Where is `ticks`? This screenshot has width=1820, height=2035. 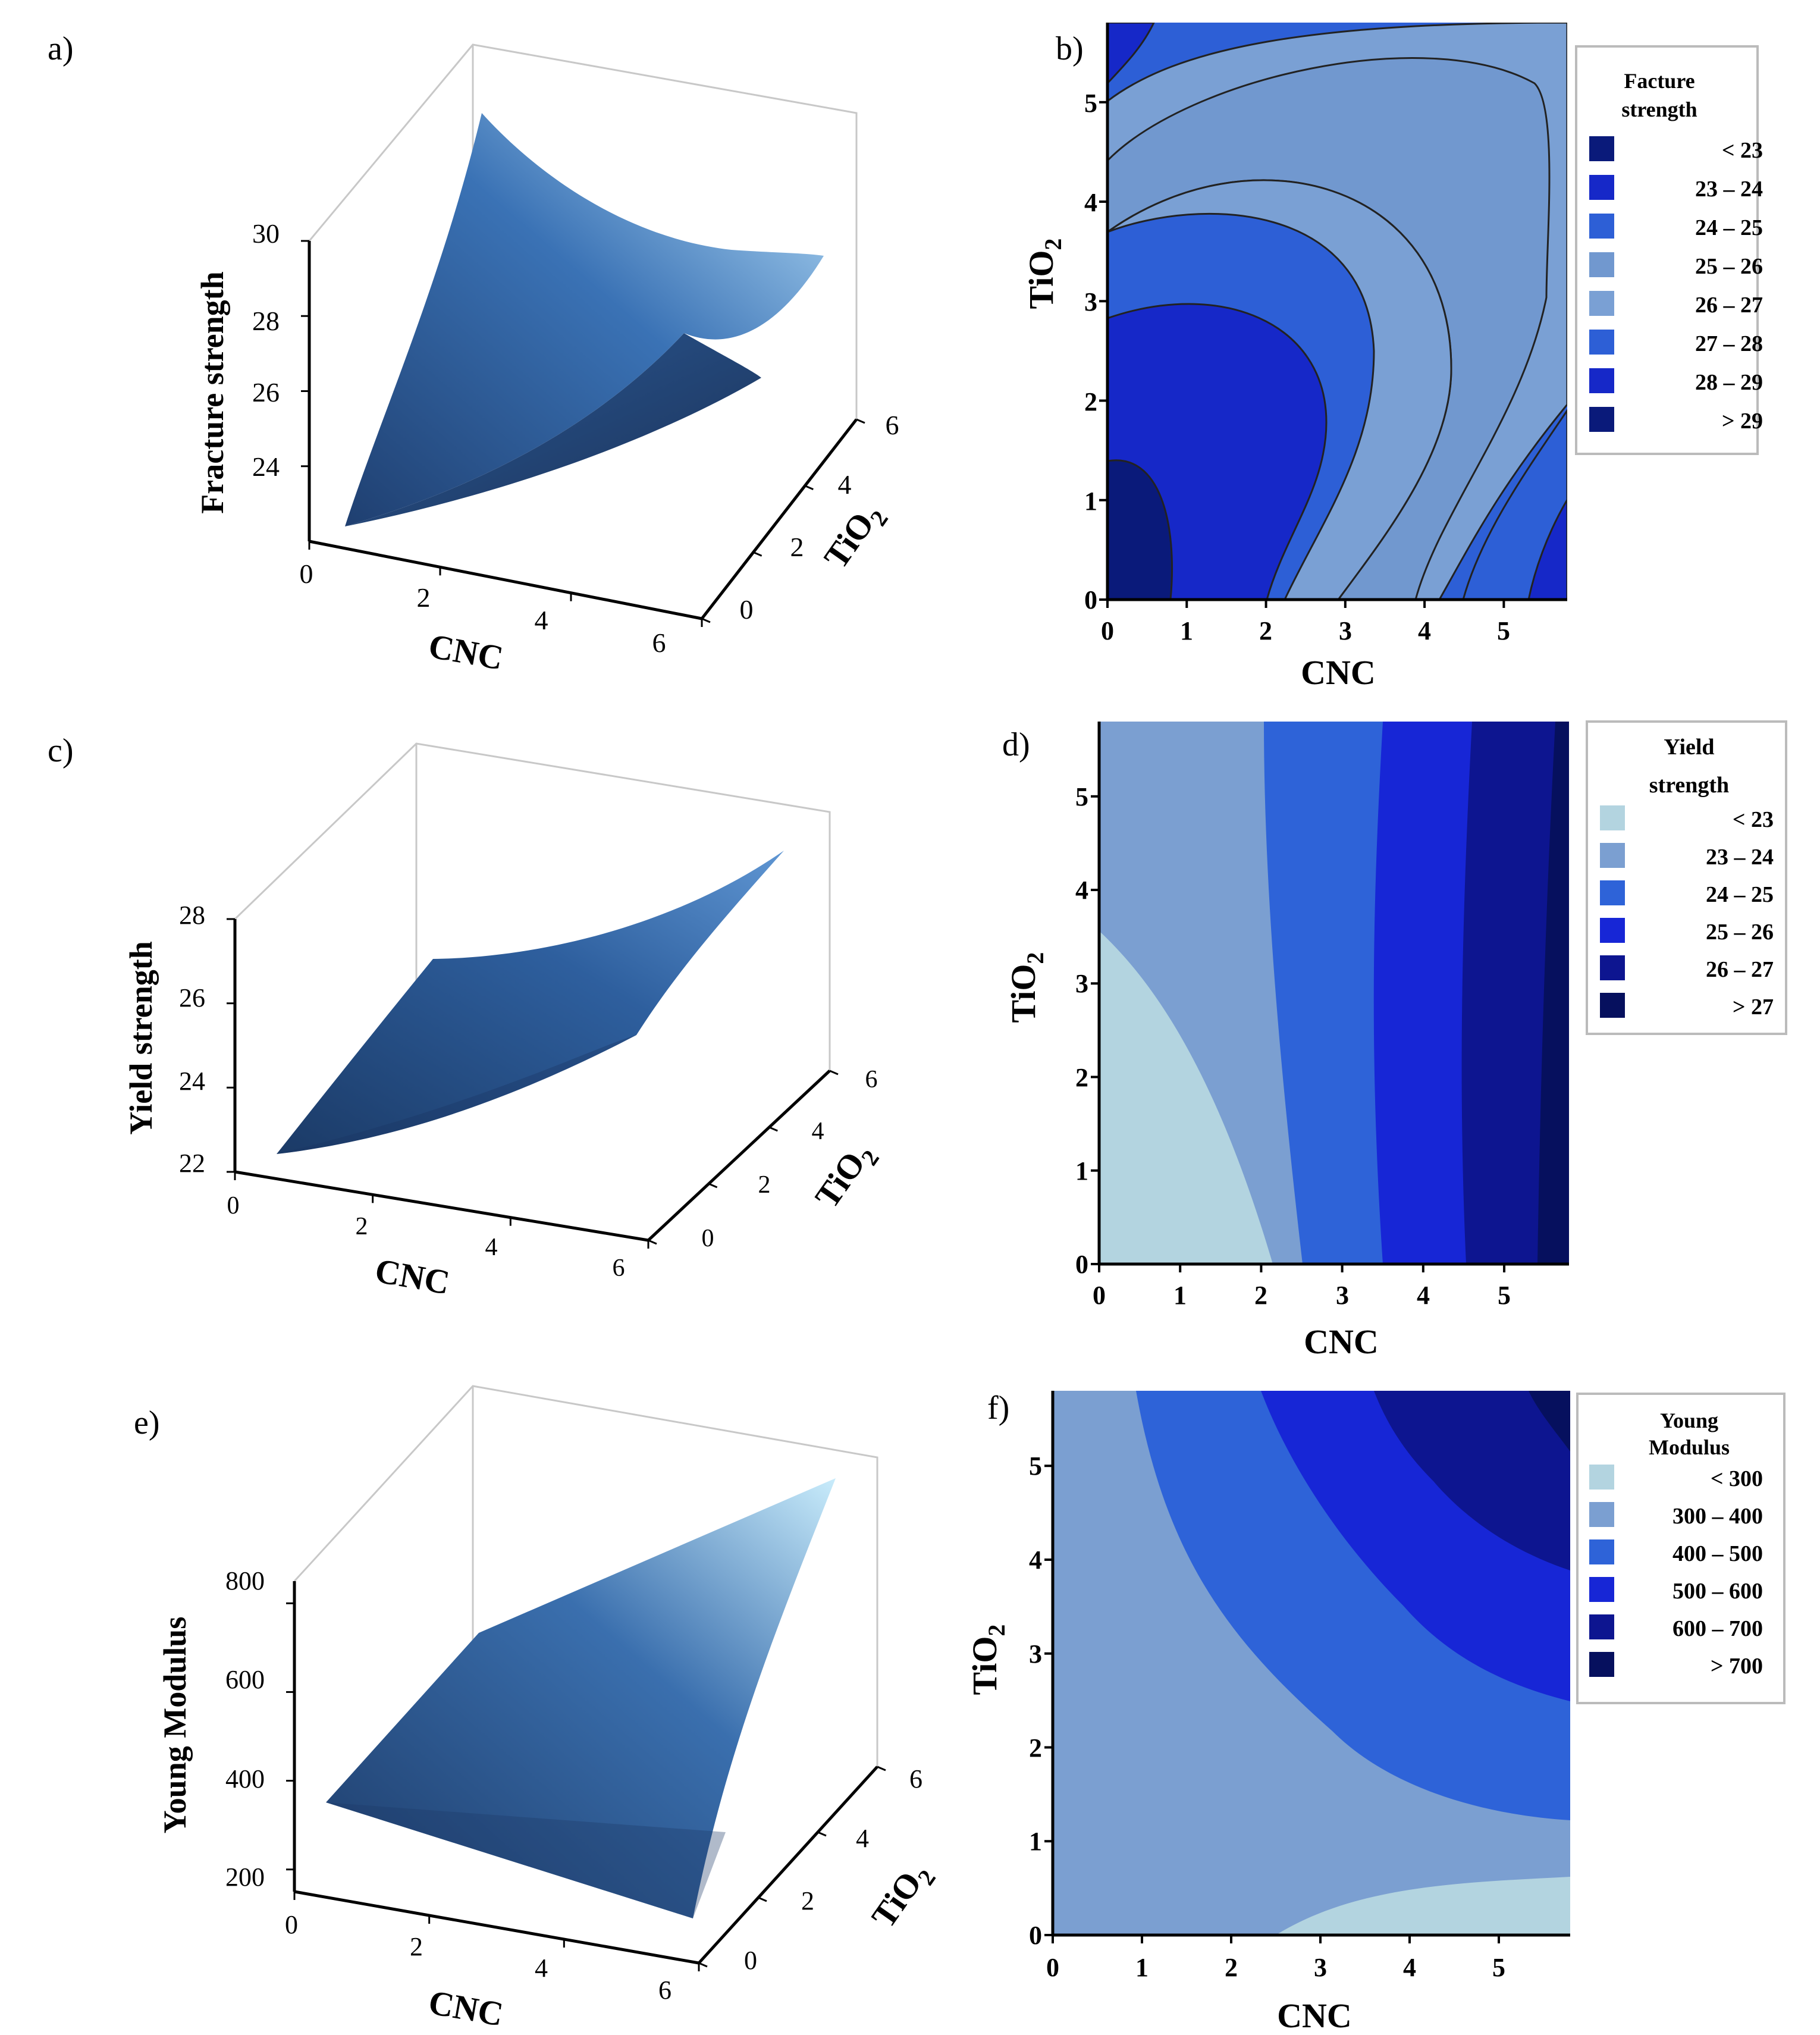 ticks is located at coordinates (583, 434).